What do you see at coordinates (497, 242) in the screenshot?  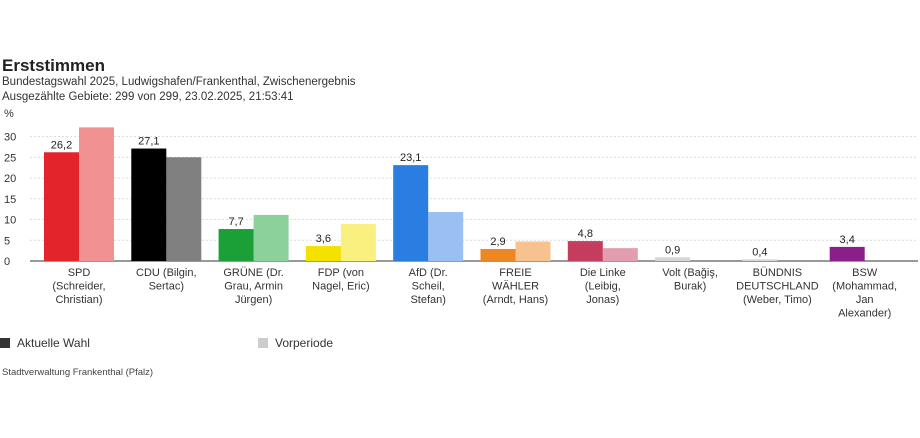 I see `data-label: 2,9` at bounding box center [497, 242].